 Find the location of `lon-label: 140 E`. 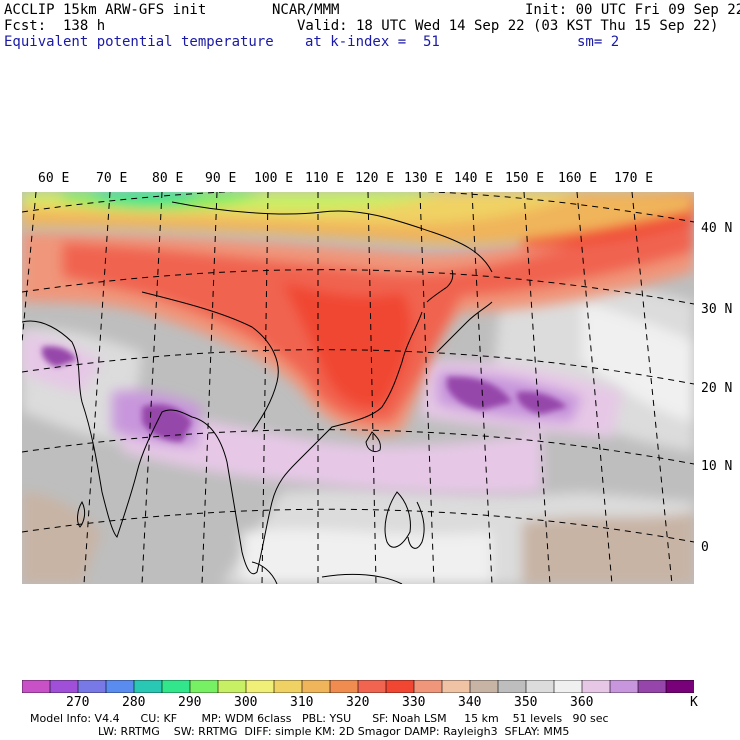

lon-label: 140 E is located at coordinates (474, 178).